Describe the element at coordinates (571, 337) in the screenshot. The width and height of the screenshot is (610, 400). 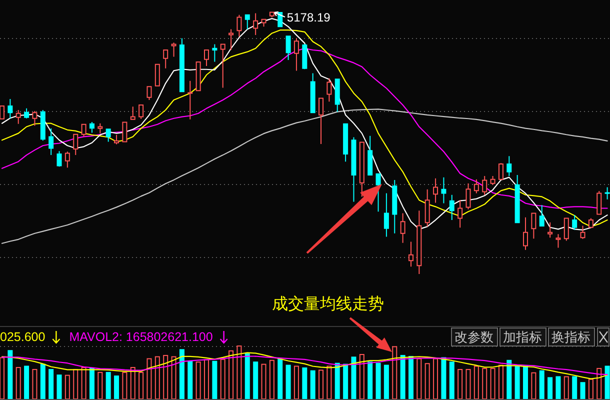
I see `text: 换指标` at that location.